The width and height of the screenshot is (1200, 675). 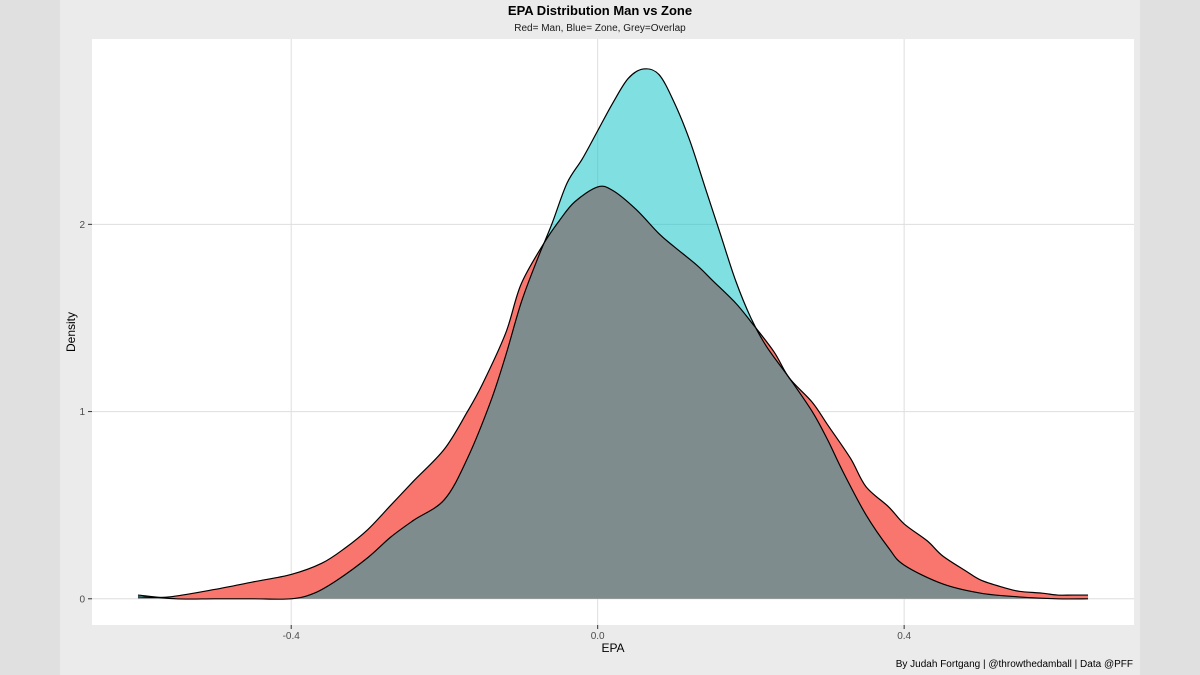 I want to click on chart-title: EPA Distribution Man vs Zone, so click(x=600, y=10).